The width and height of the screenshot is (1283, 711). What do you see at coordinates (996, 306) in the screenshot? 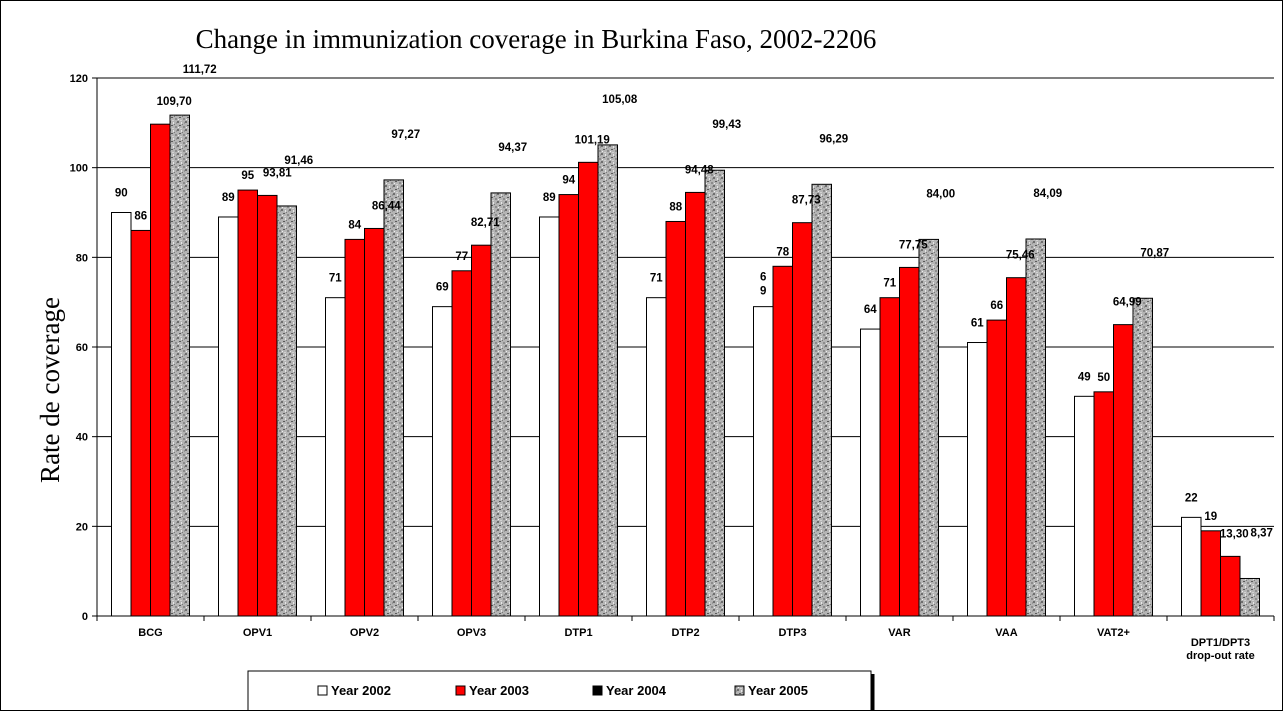
I see `data-label: 66` at bounding box center [996, 306].